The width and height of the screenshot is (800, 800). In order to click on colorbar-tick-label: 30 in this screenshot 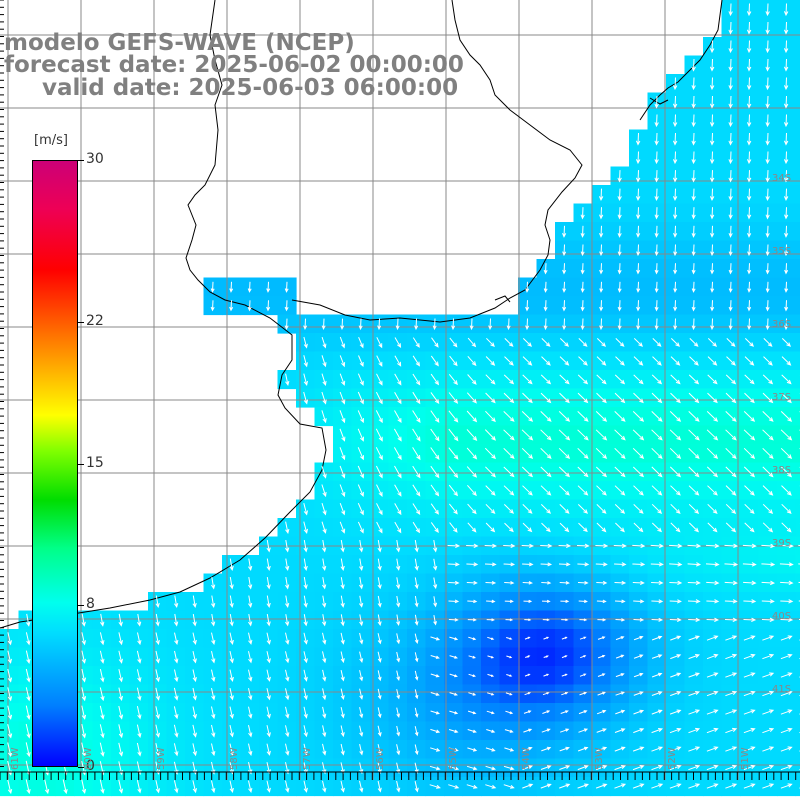, I will do `click(95, 159)`.